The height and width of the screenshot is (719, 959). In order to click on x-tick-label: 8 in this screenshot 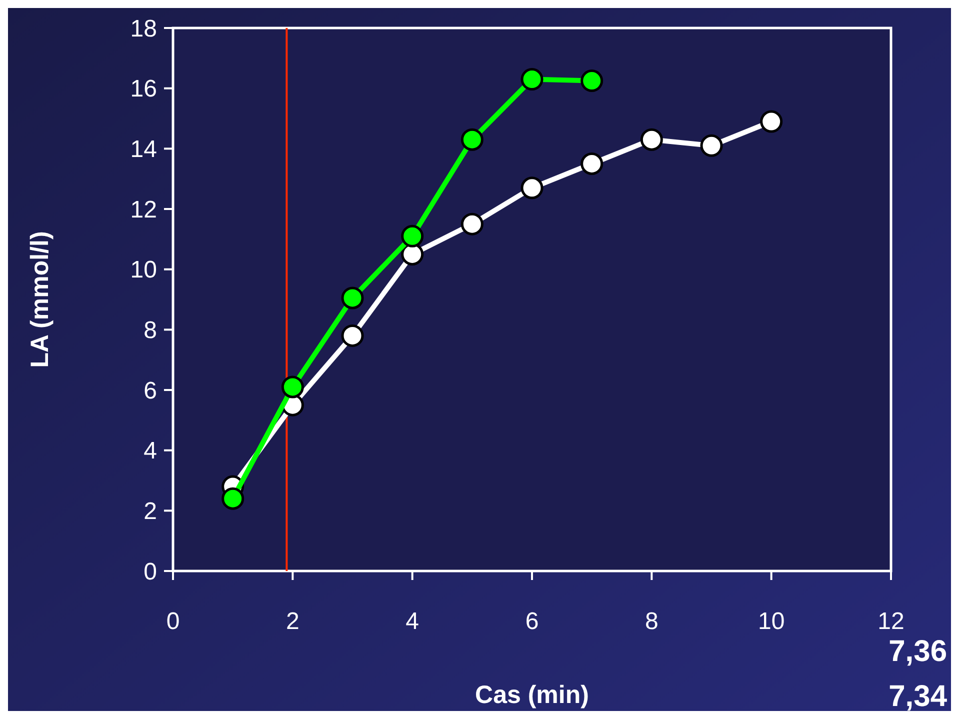, I will do `click(651, 621)`.